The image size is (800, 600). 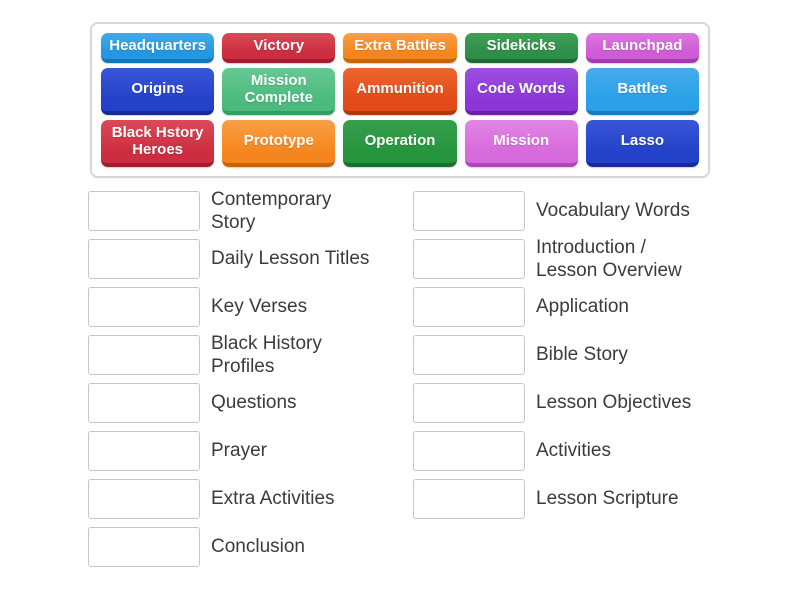 I want to click on word-tile: Mission, so click(x=521, y=143).